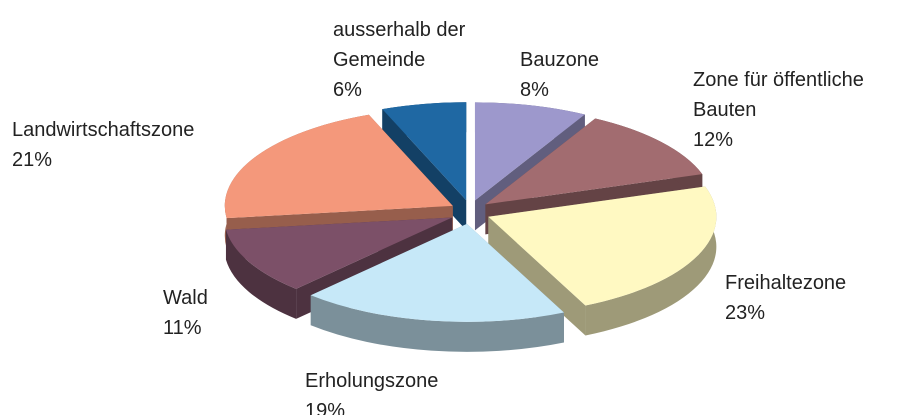 The height and width of the screenshot is (415, 916). Describe the element at coordinates (534, 90) in the screenshot. I see `value-label: 8%` at that location.